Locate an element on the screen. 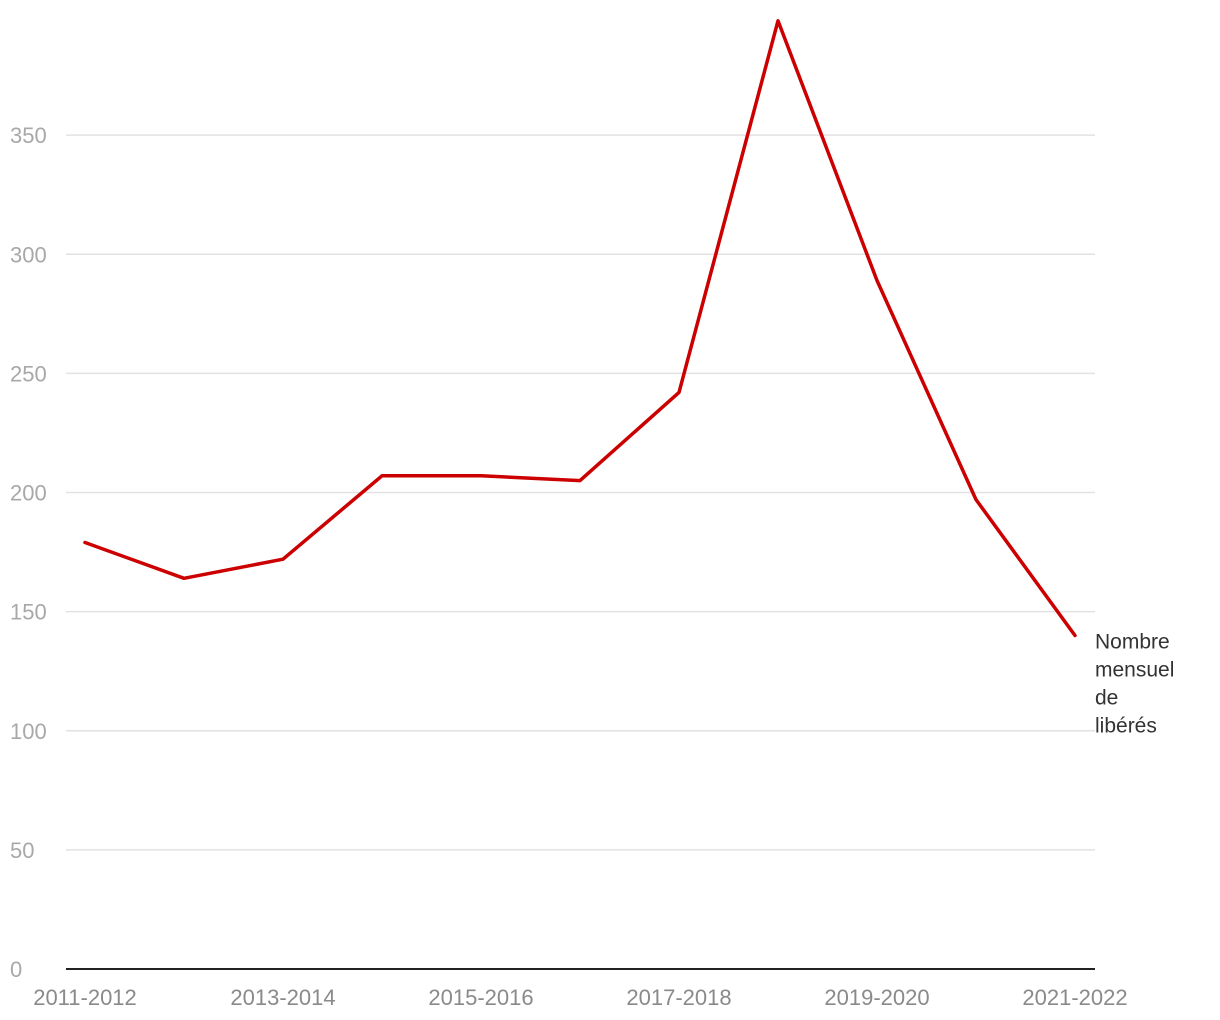  x-tick-label: 2021-2022 is located at coordinates (1074, 997).